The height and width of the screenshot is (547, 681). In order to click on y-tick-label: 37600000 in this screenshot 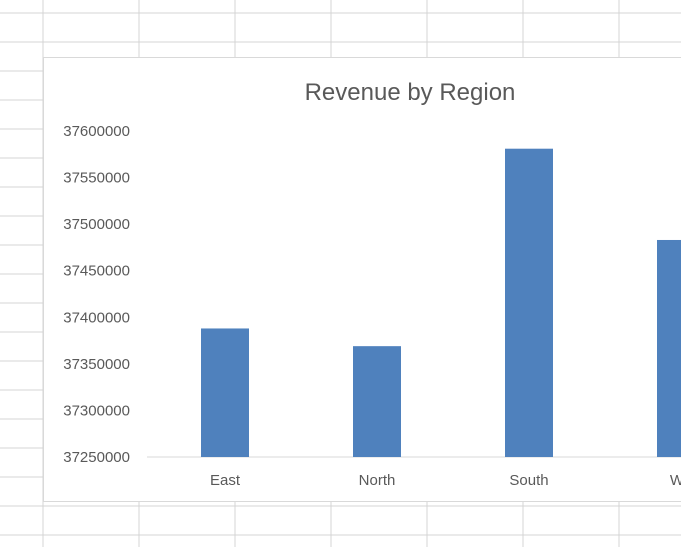, I will do `click(96, 131)`.